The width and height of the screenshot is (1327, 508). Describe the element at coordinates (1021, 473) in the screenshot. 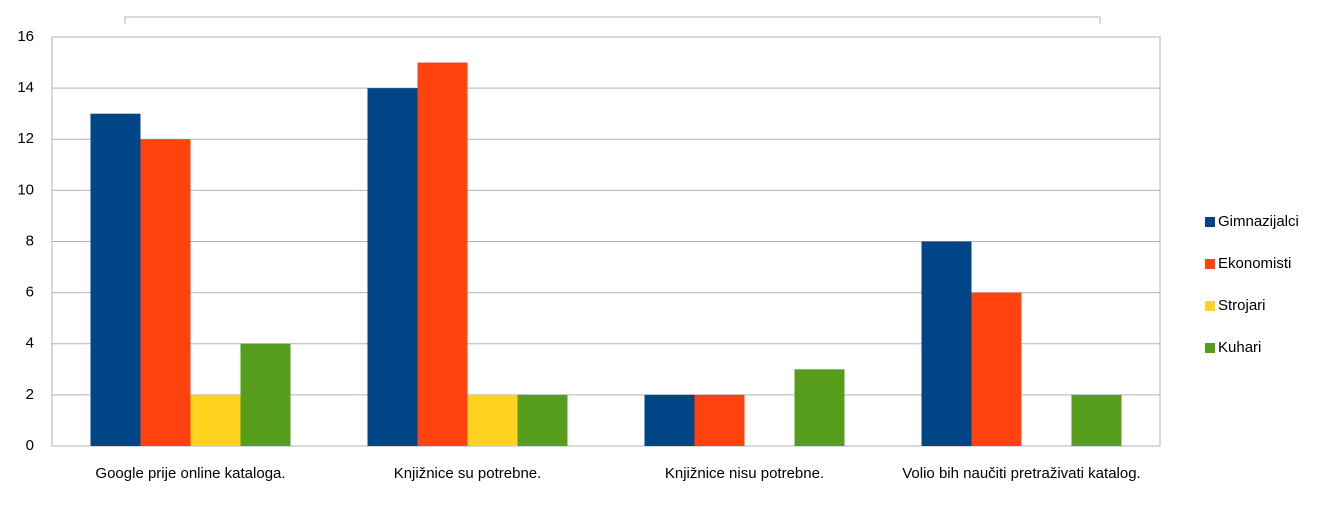

I see `x-tick-label: Volio bih naučiti pretraživati katalog.` at that location.